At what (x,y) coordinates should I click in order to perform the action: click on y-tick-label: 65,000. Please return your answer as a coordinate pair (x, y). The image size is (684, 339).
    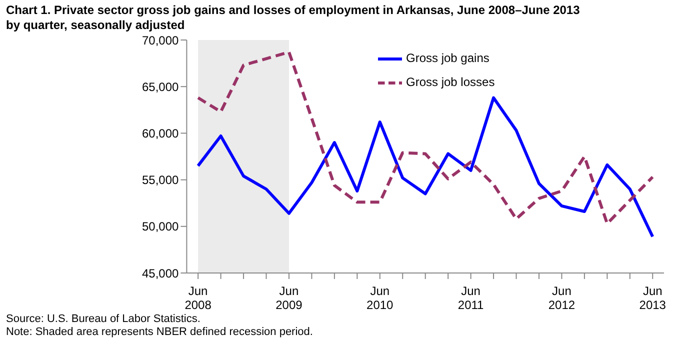
    Looking at the image, I should click on (161, 87).